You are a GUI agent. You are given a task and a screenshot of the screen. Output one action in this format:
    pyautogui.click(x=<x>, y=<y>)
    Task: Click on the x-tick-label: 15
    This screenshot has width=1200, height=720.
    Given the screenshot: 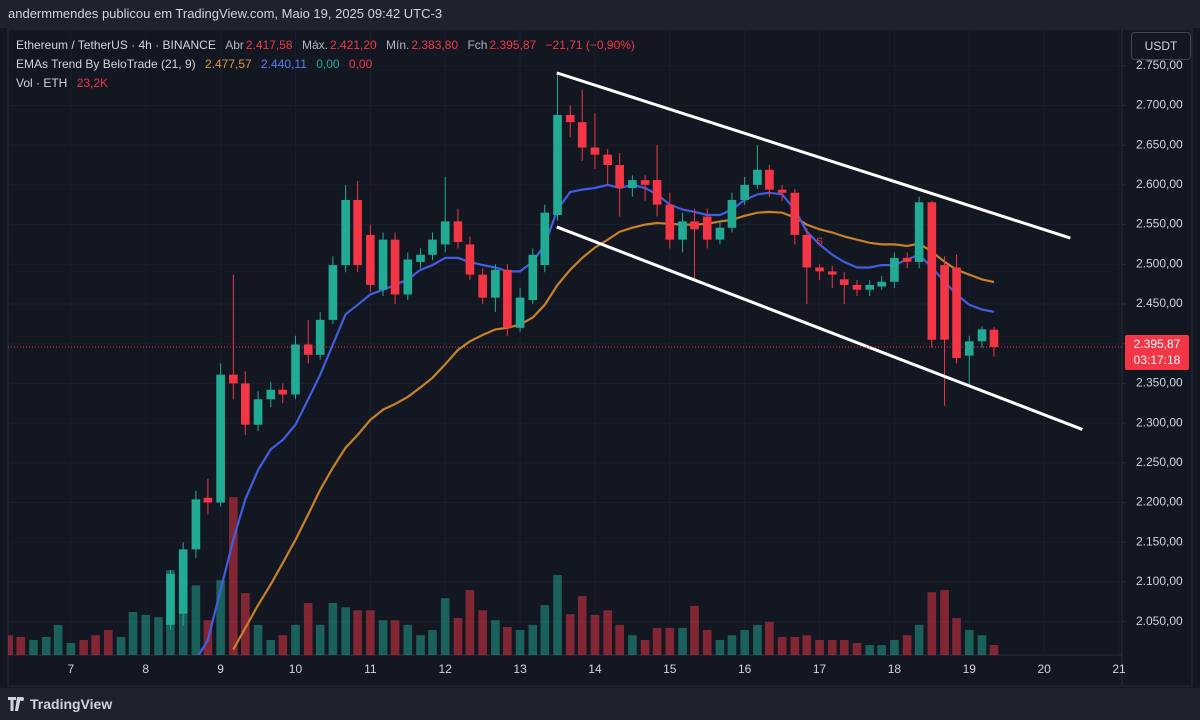 What is the action you would take?
    pyautogui.click(x=670, y=669)
    